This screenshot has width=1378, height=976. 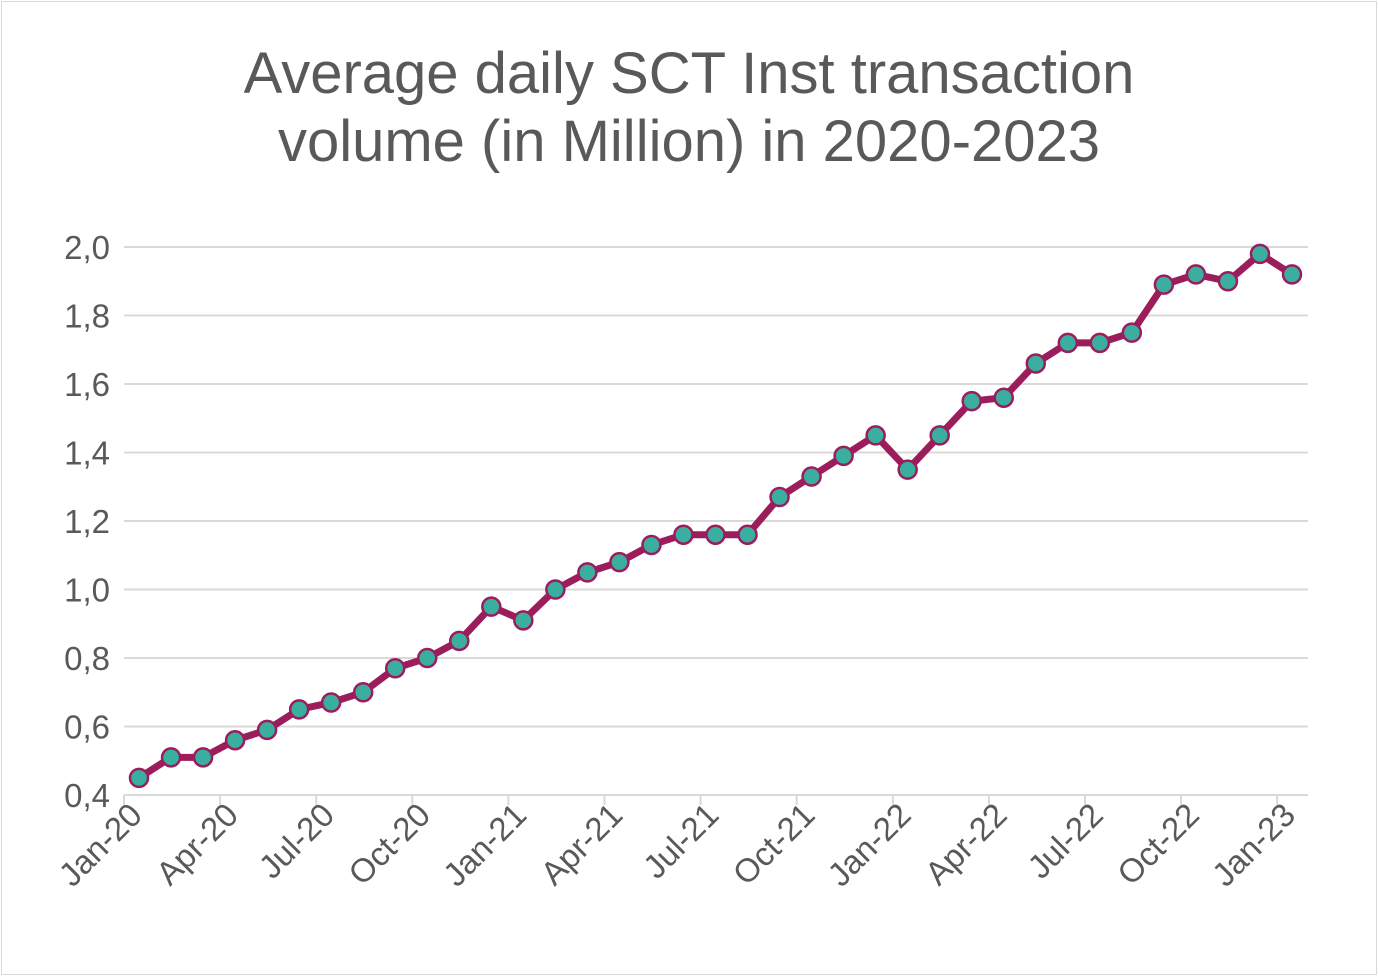 What do you see at coordinates (689, 73) in the screenshot?
I see `chart-title-line-1: Average daily SCT Inst transaction` at bounding box center [689, 73].